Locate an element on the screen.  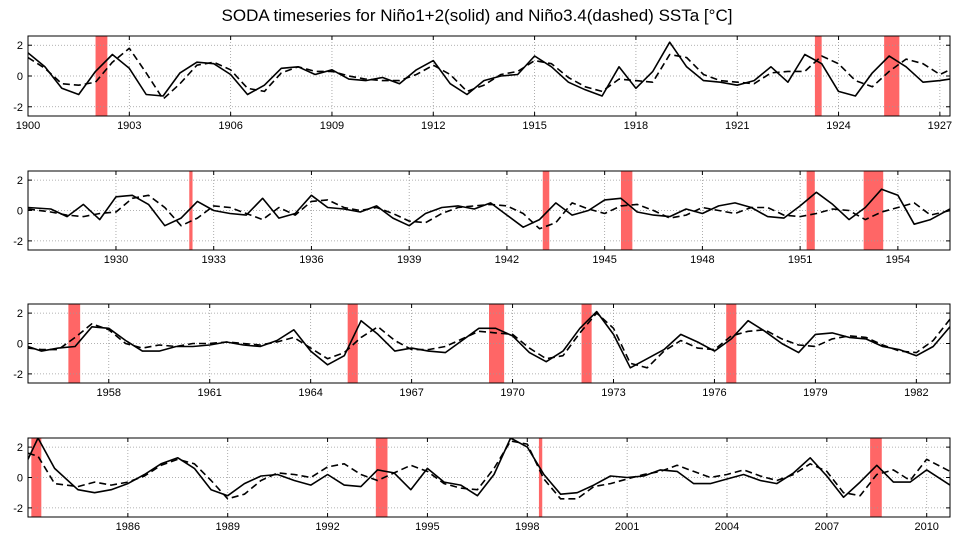
x-tick-label: 1973 is located at coordinates (613, 393).